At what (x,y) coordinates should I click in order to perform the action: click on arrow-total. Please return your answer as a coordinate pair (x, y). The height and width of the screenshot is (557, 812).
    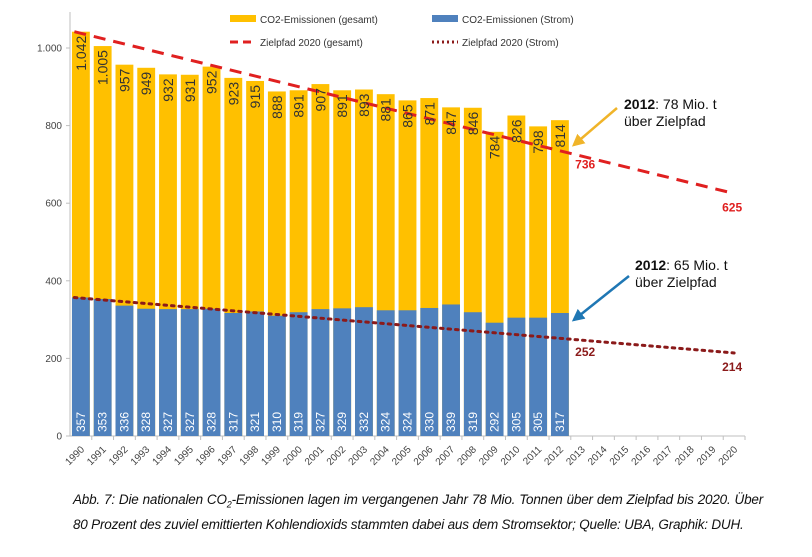
    Looking at the image, I should click on (594, 127).